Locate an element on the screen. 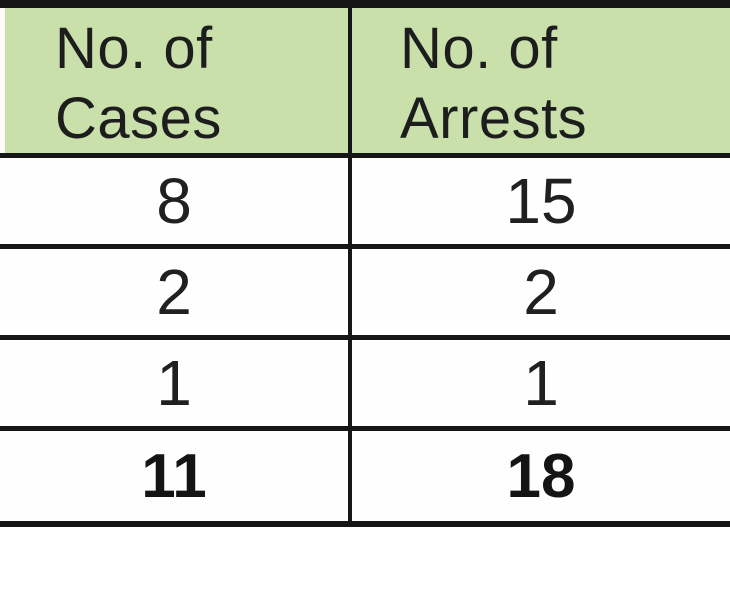 This screenshot has width=730, height=591. data-cell-cases: 1 is located at coordinates (176, 383).